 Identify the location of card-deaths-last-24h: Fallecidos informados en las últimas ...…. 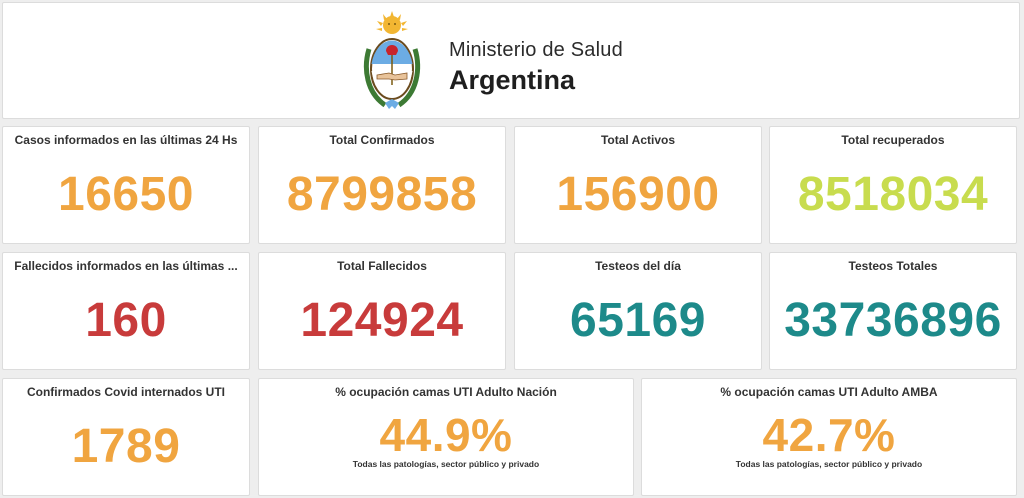
(126, 311).